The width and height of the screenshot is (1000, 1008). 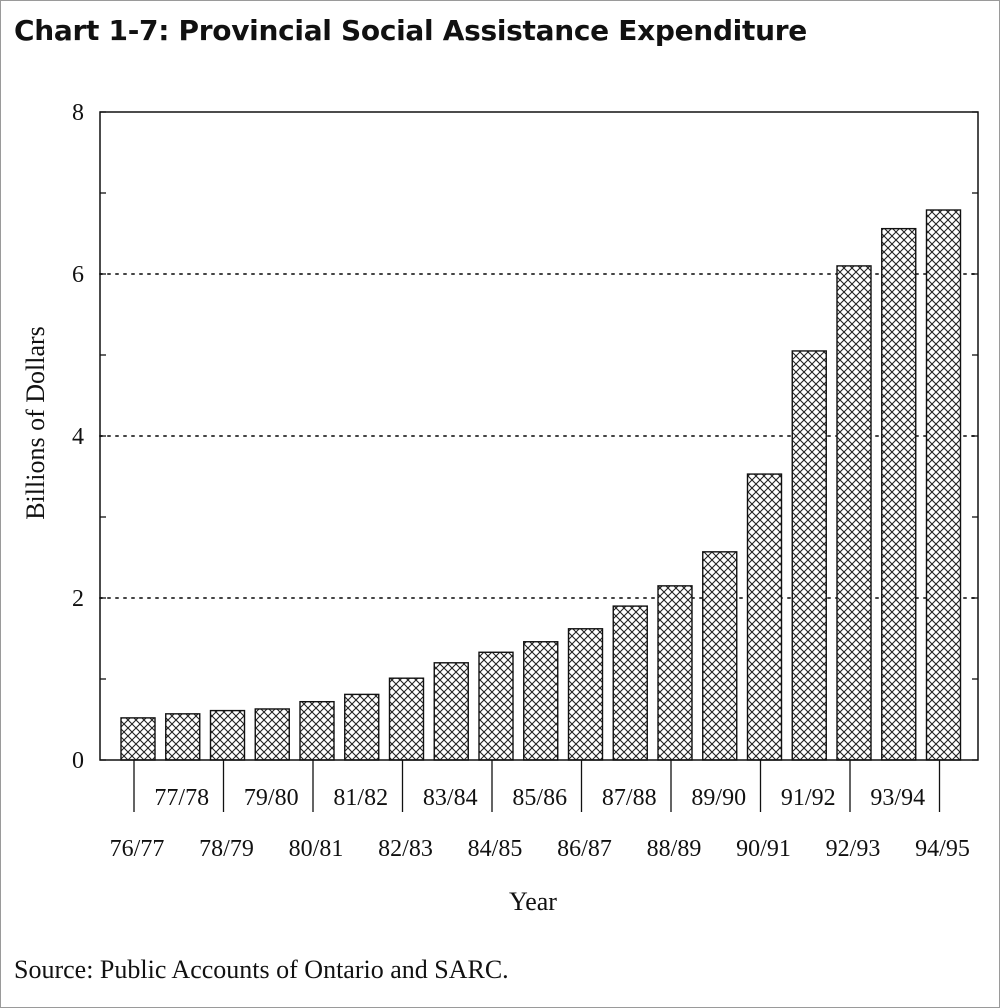 I want to click on y-tick-label: 0, so click(x=78, y=761).